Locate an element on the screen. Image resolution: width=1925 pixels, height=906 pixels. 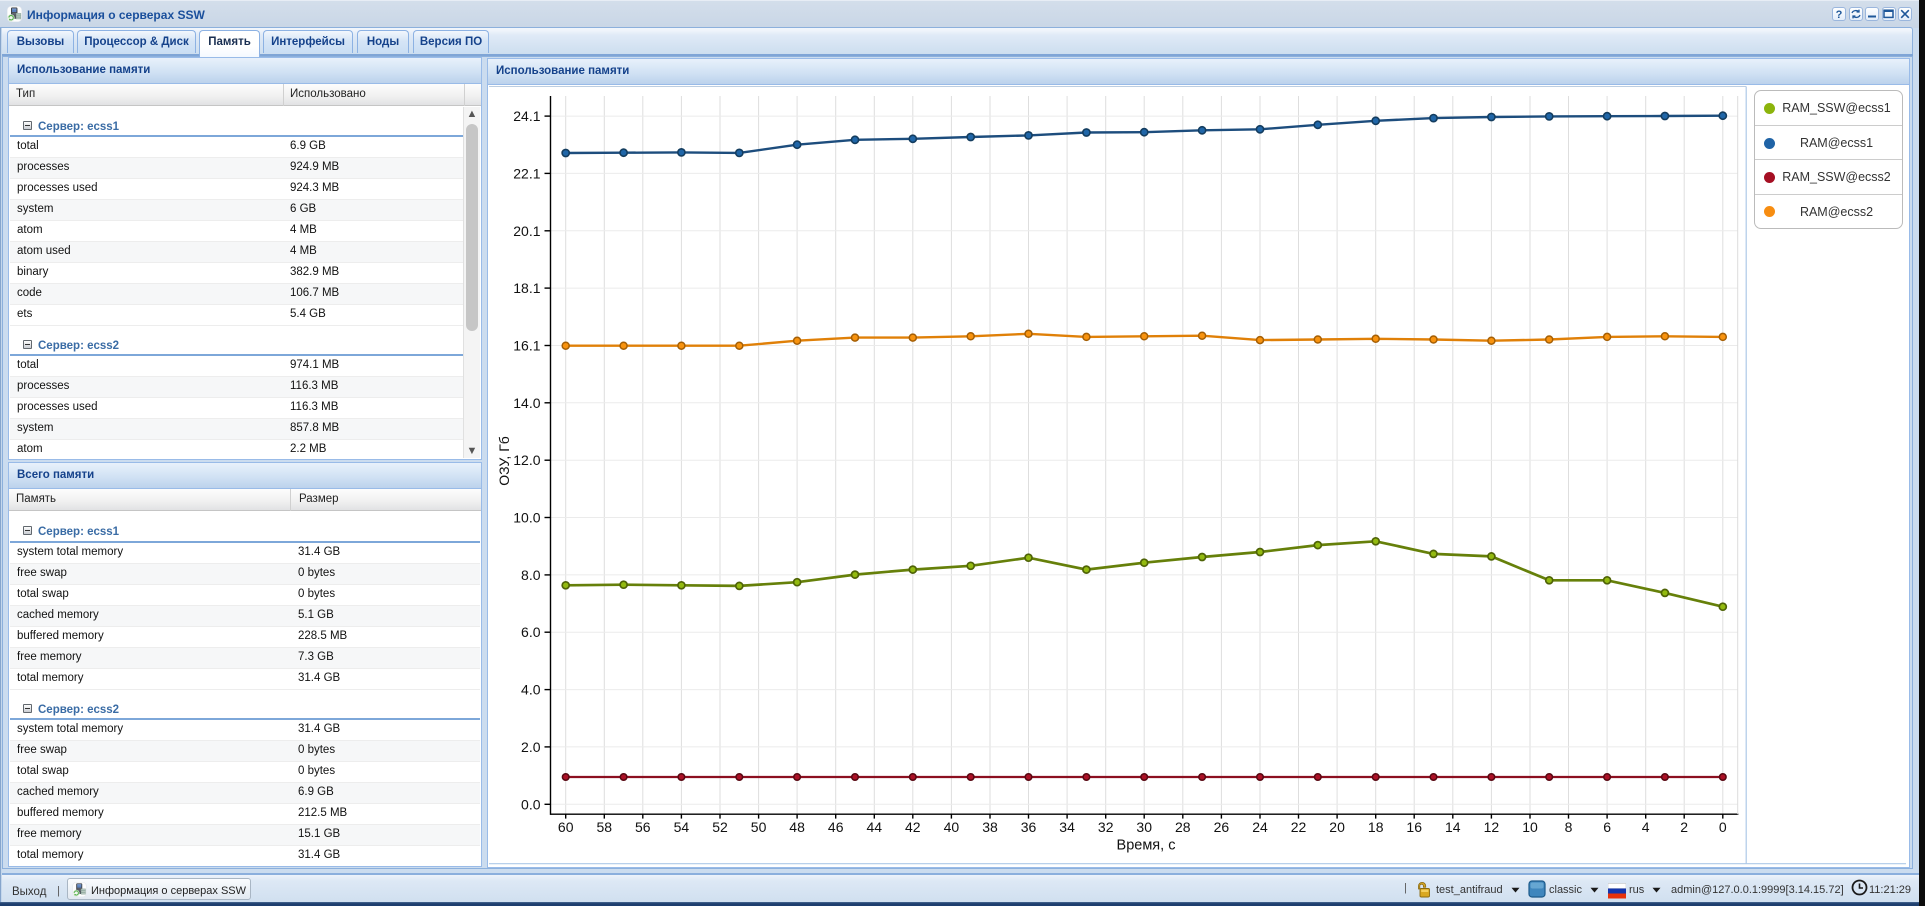
svg-text: 16 is located at coordinates (1414, 827).